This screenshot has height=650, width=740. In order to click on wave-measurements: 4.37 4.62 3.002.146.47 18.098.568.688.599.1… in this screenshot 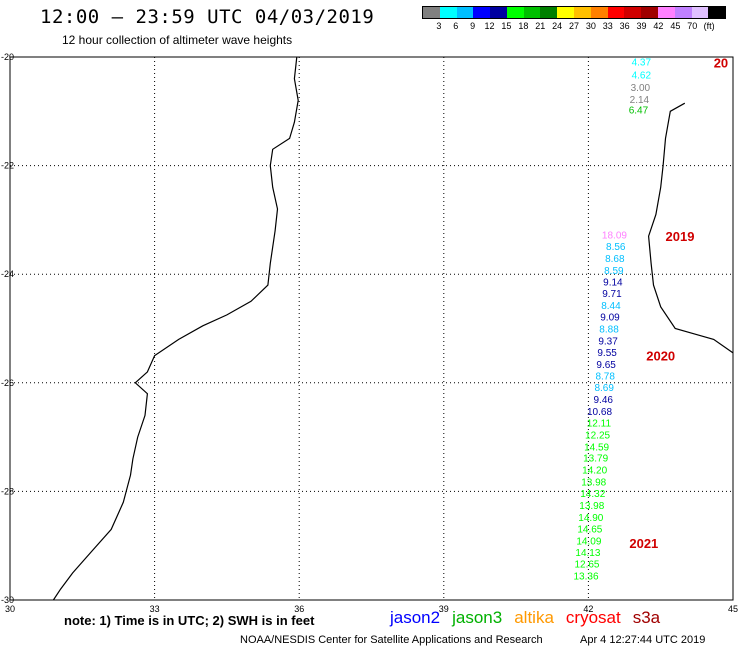, I will do `click(612, 319)`.